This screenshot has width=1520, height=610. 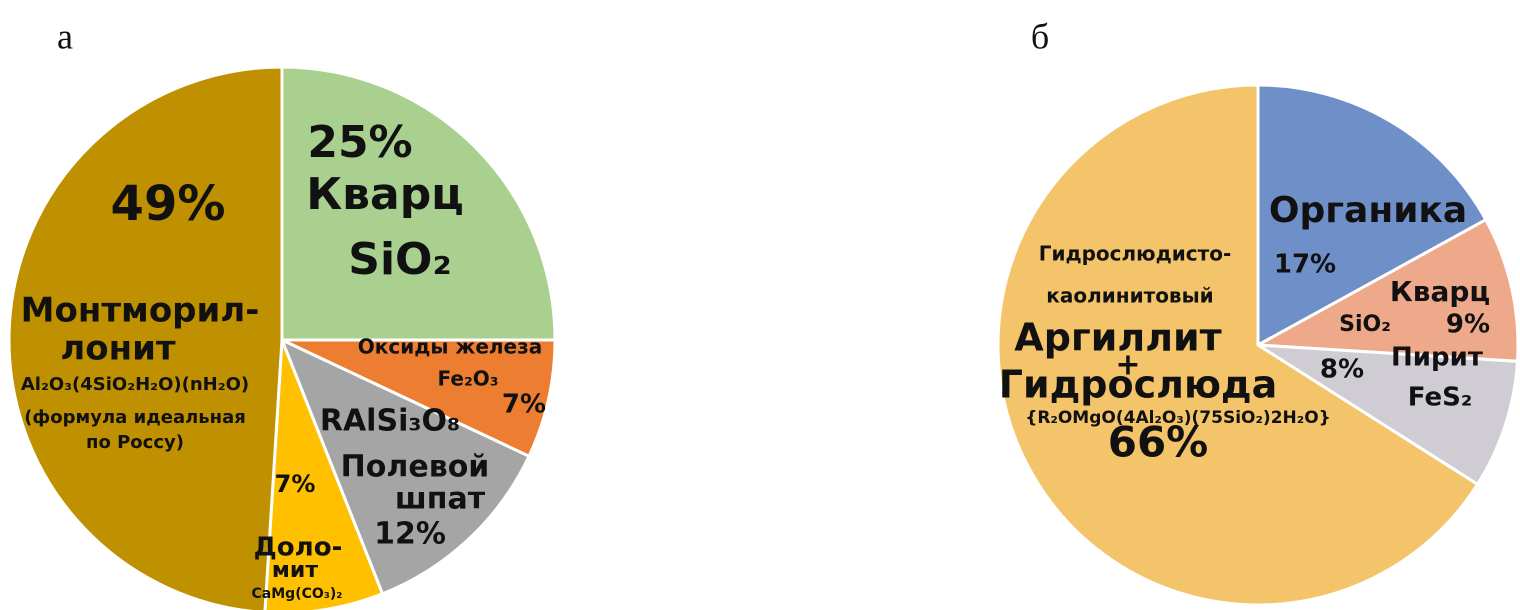 What do you see at coordinates (390, 421) in the screenshot?
I see `slice-label: RAlSi₃O₈` at bounding box center [390, 421].